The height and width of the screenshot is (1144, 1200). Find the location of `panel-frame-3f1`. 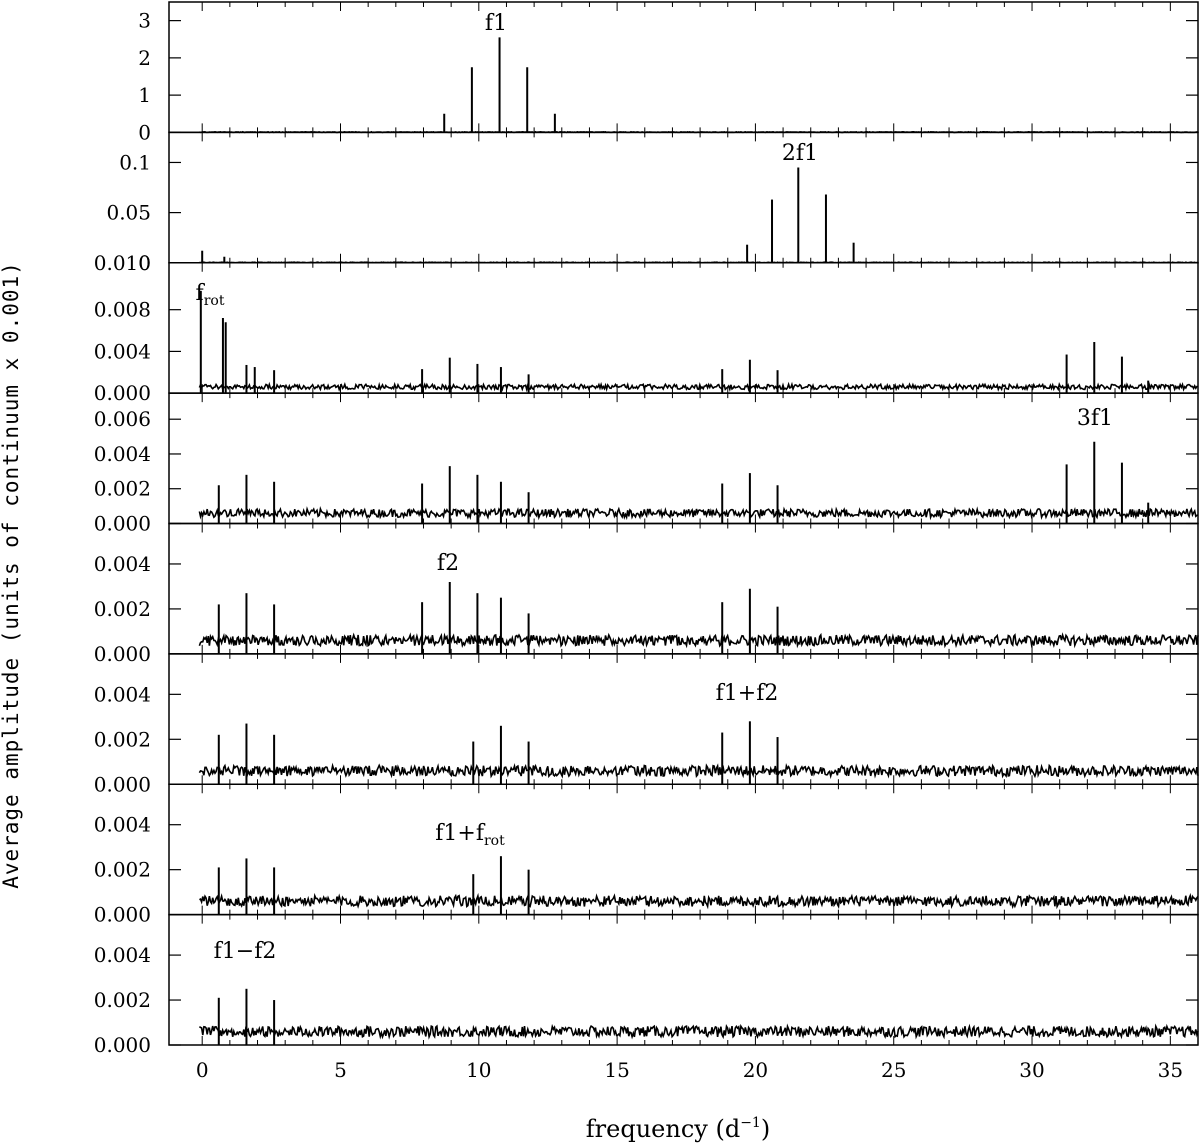

panel-frame-3f1 is located at coordinates (683, 458).